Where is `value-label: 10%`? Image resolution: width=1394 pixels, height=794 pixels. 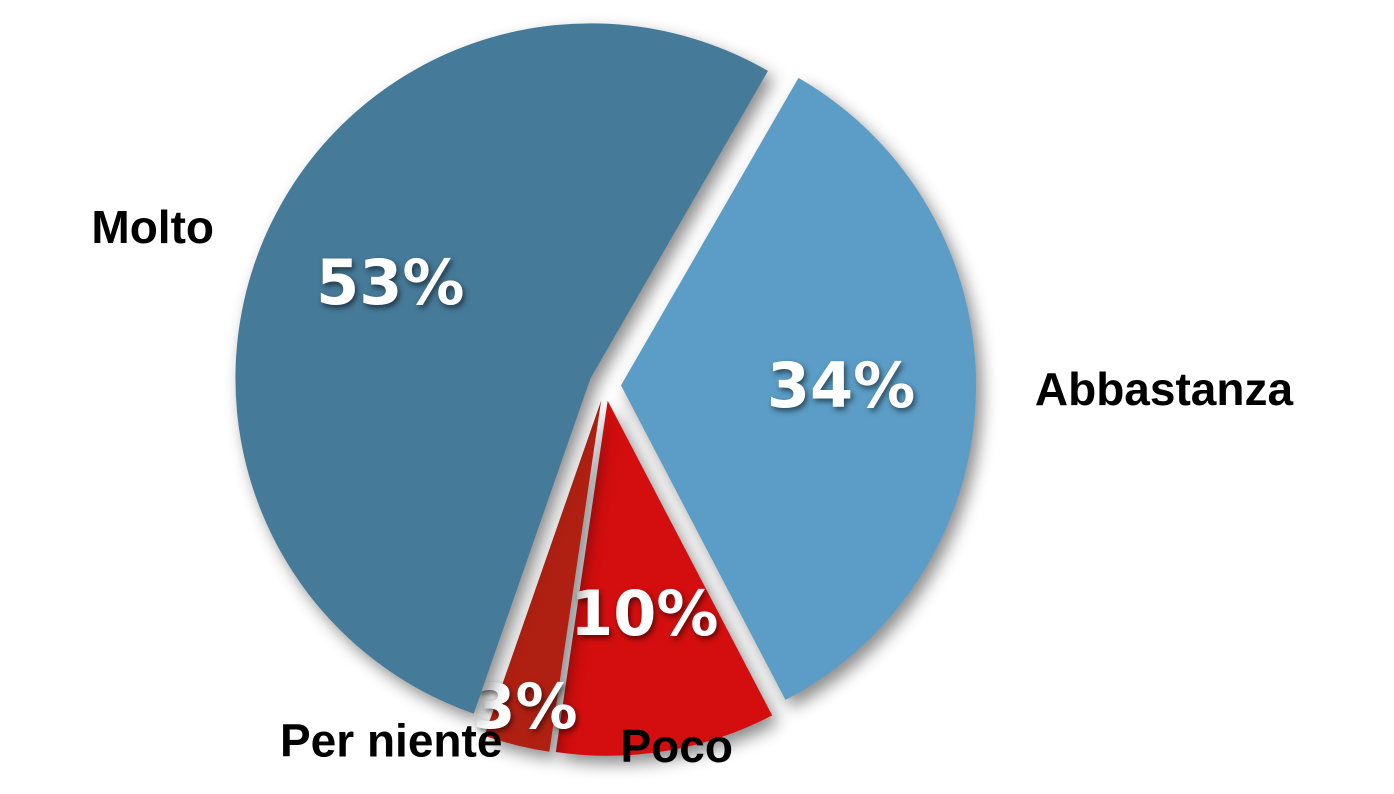 value-label: 10% is located at coordinates (644, 613).